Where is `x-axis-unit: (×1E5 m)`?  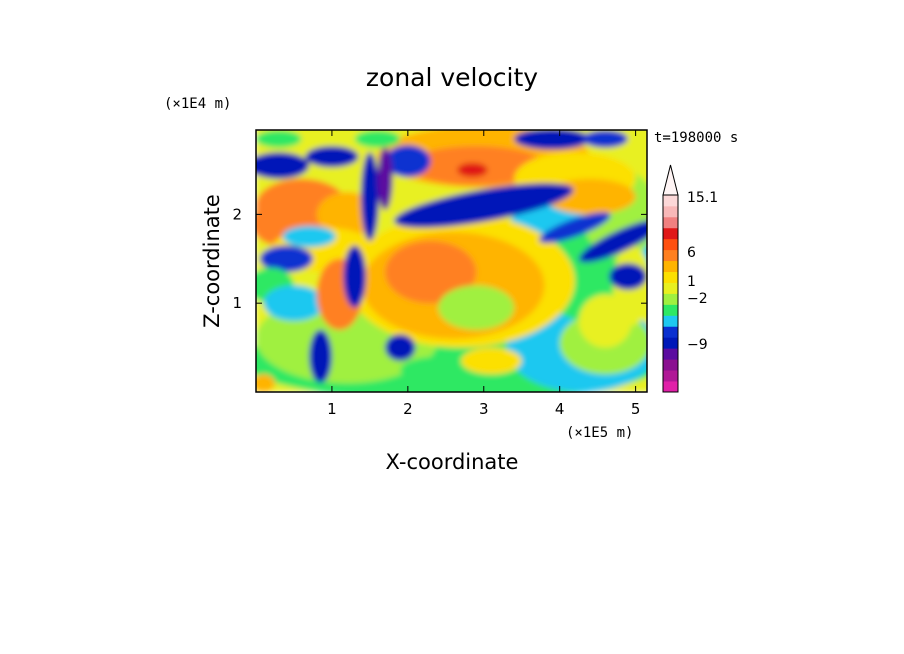 x-axis-unit: (×1E5 m) is located at coordinates (599, 433).